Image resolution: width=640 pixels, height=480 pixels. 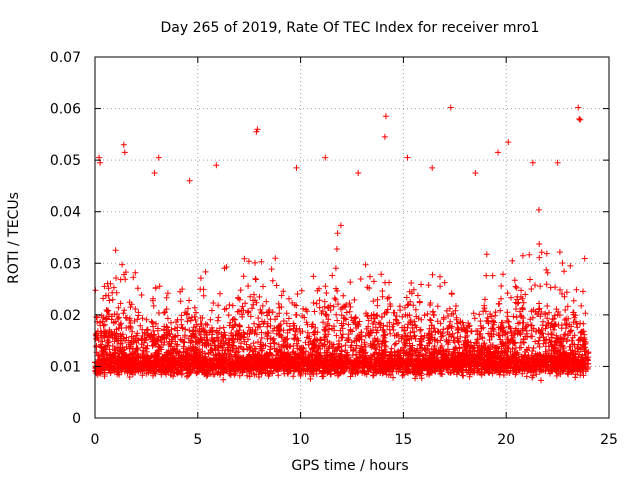 What do you see at coordinates (65, 316) in the screenshot?
I see `y-tick-label: 0.02` at bounding box center [65, 316].